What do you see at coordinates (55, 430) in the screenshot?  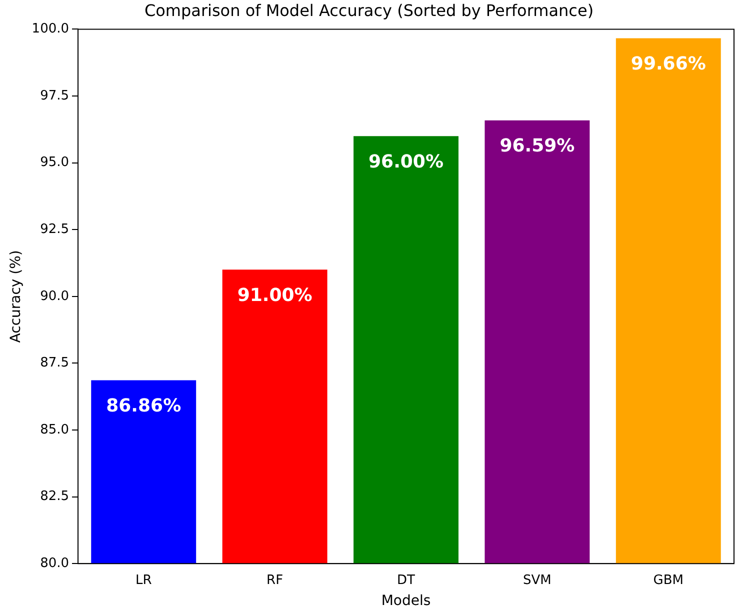 I see `y-tick-label: 85.0` at bounding box center [55, 430].